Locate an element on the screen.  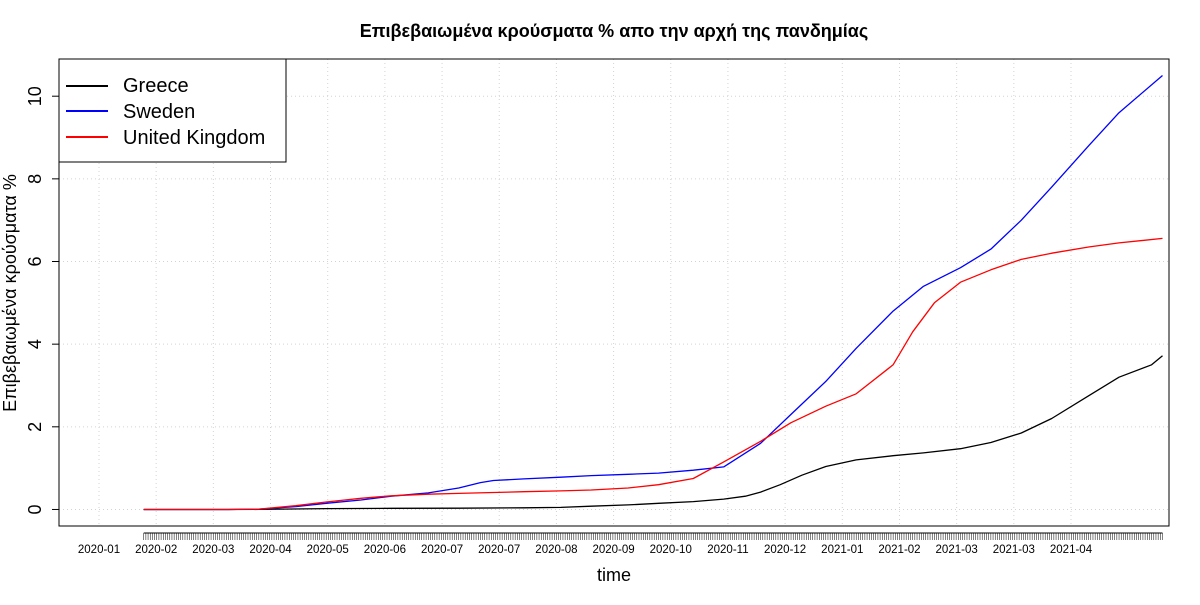
x-tick-label: 2020-06 is located at coordinates (385, 550).